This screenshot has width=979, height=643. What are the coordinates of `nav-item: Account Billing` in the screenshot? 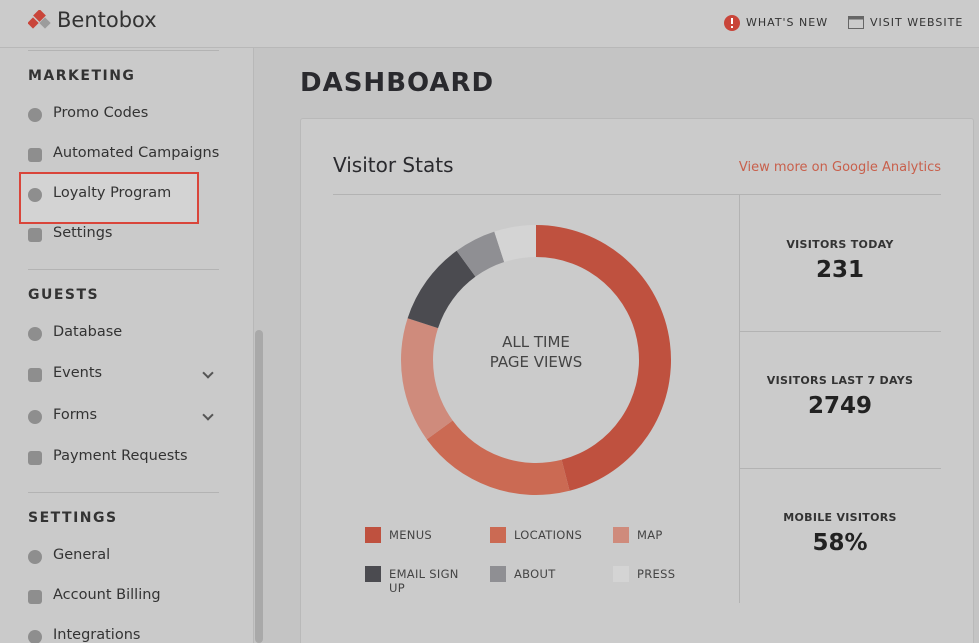 It's located at (107, 595).